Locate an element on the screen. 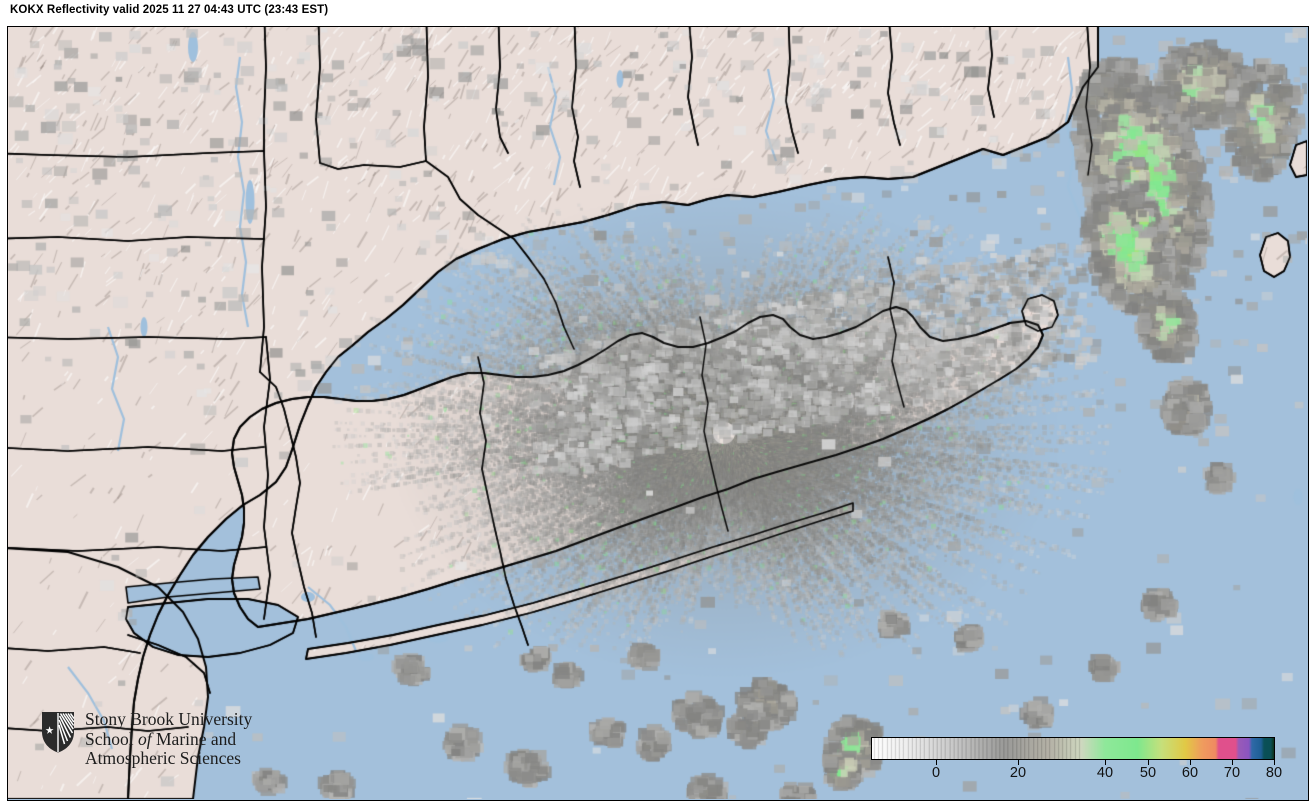 Image resolution: width=1316 pixels, height=811 pixels. colorbar-tick-label: 80 is located at coordinates (1274, 773).